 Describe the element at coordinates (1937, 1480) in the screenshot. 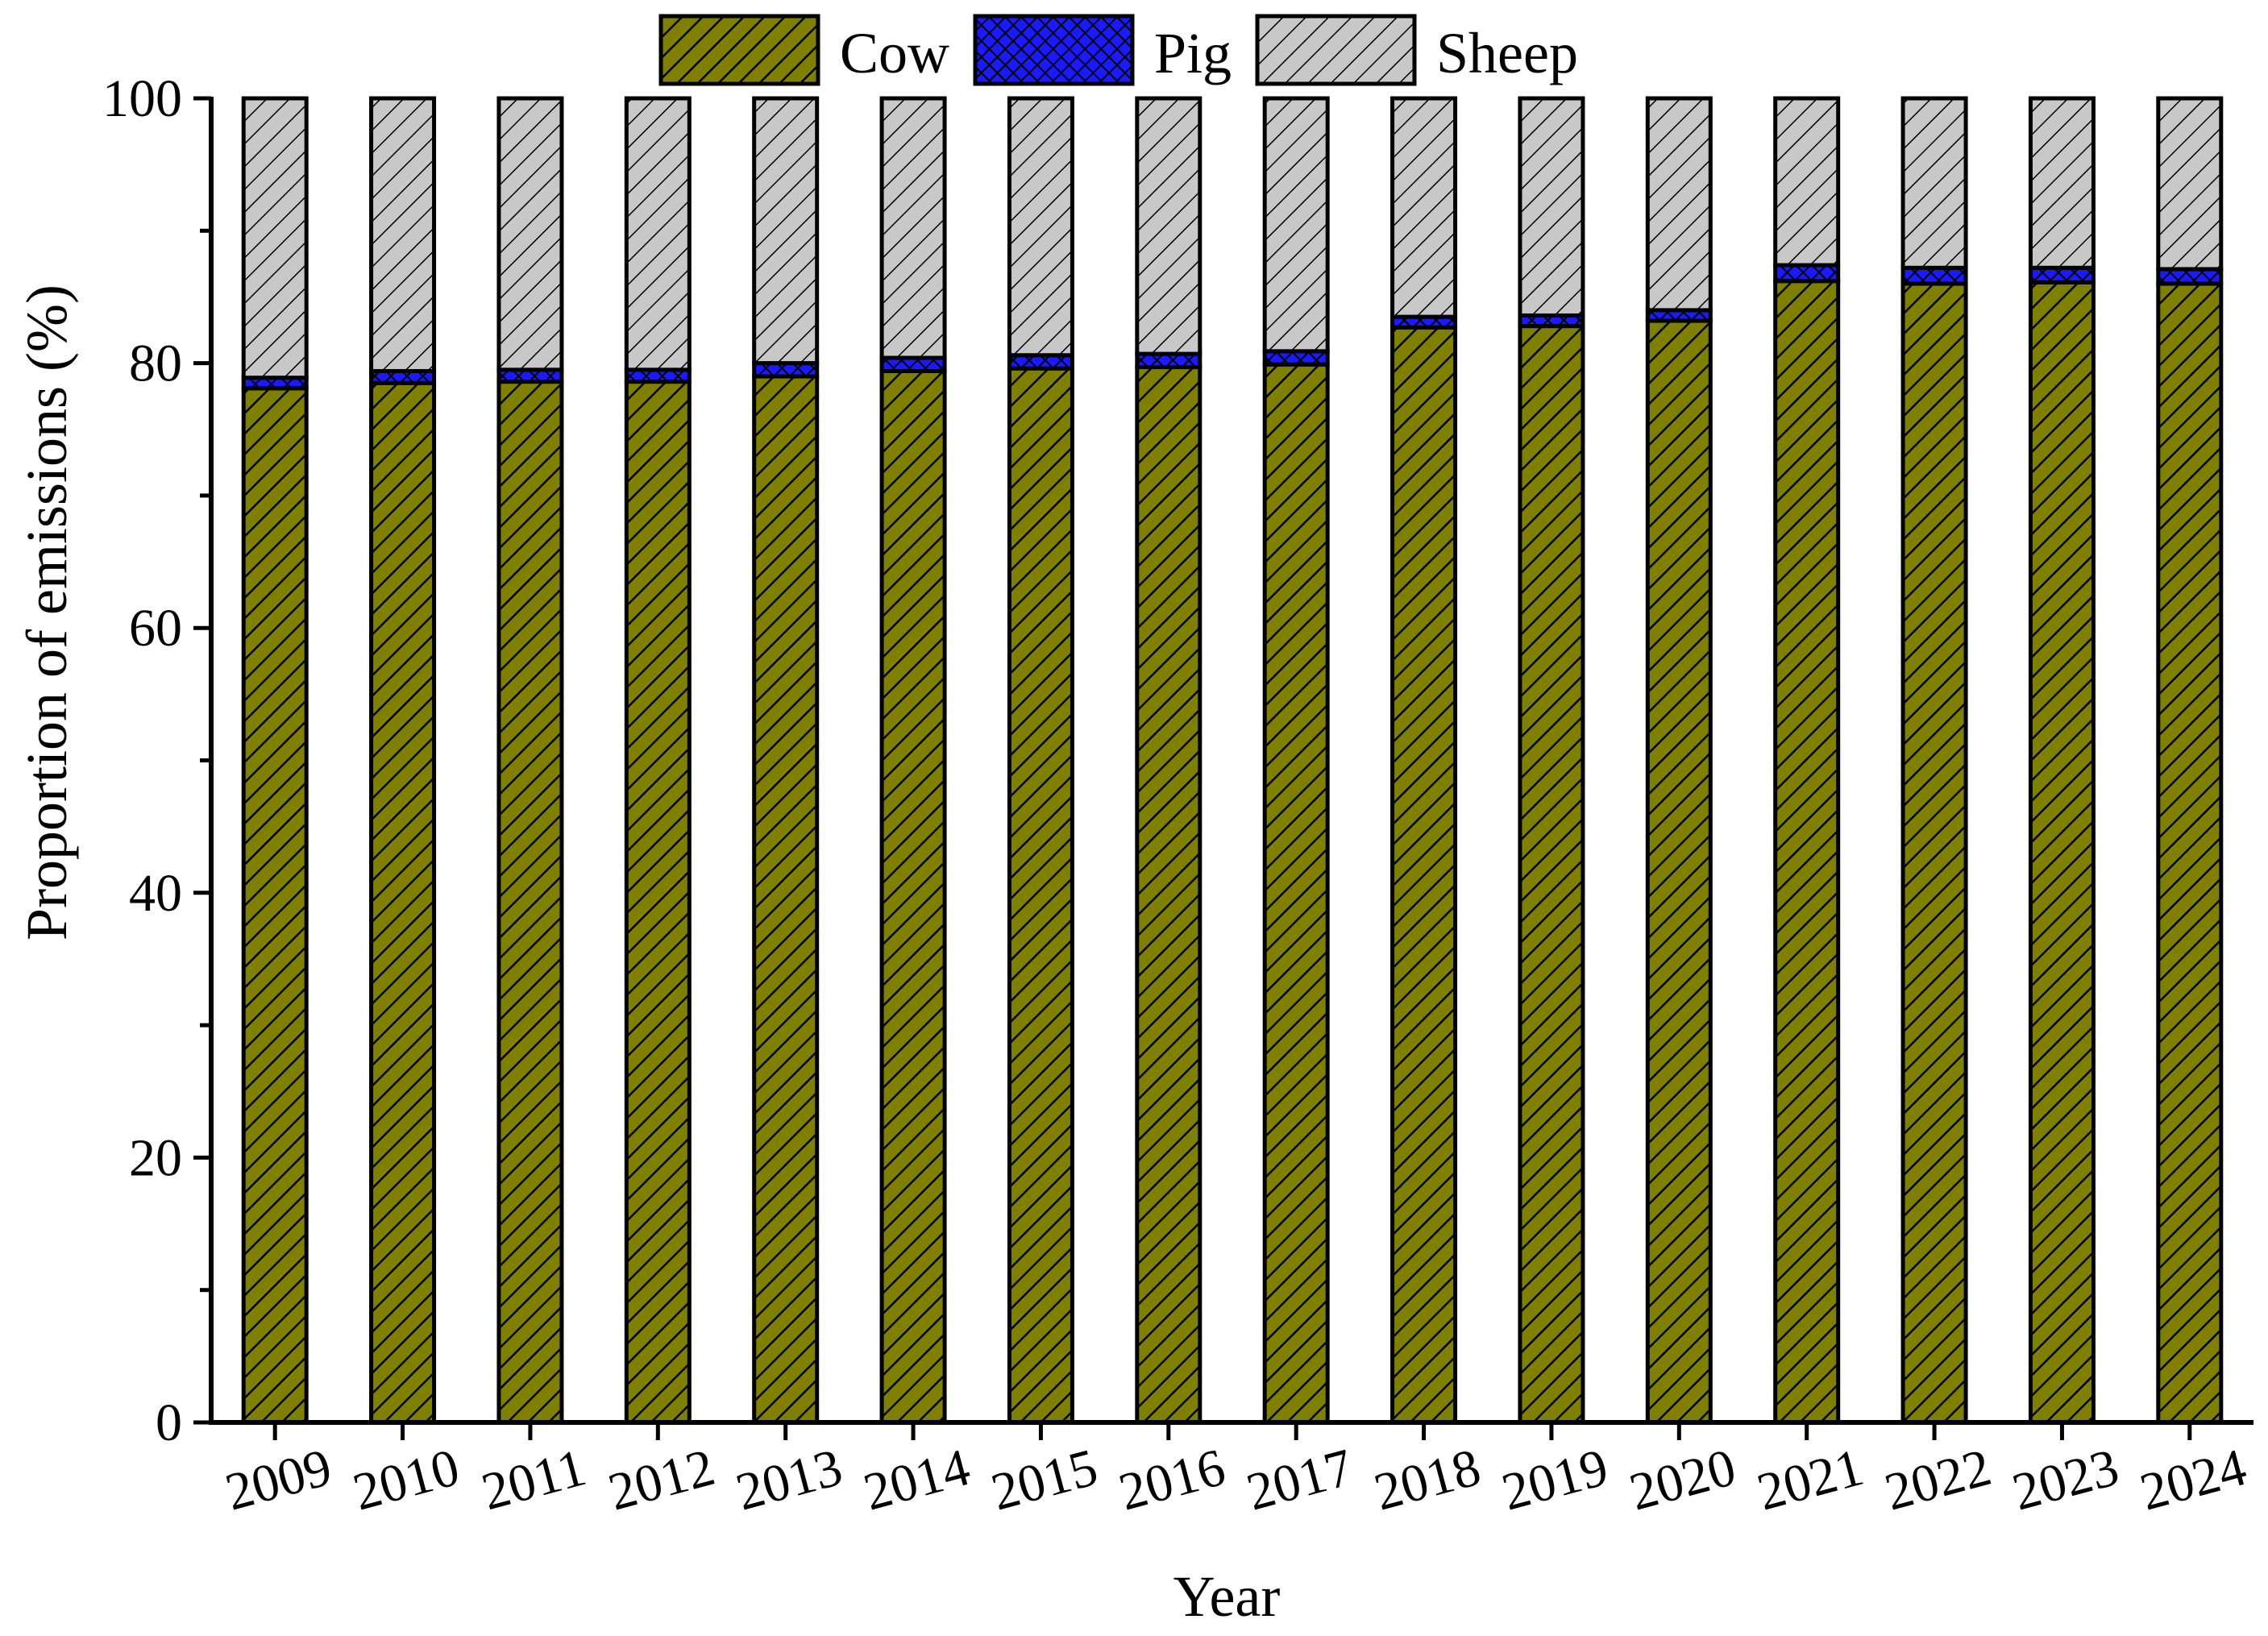

I see `x-tick-label: 2022` at that location.